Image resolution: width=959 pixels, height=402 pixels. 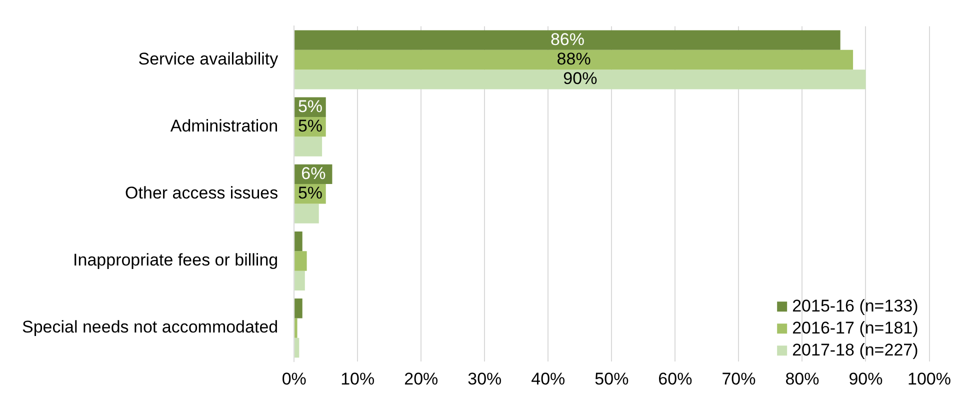 What do you see at coordinates (208, 58) in the screenshot?
I see `y-tick-label: Service availability` at bounding box center [208, 58].